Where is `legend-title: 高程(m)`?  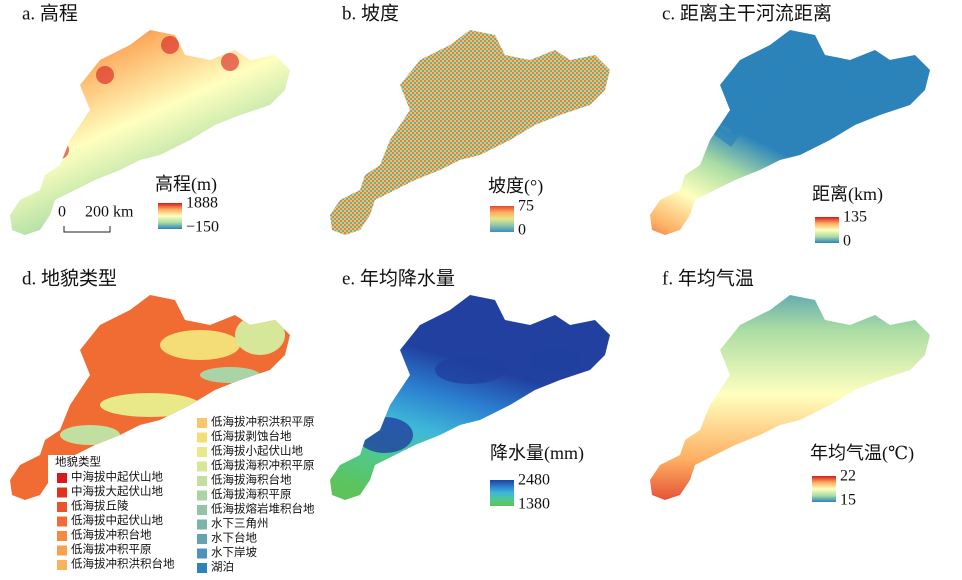
legend-title: 高程(m) is located at coordinates (186, 184).